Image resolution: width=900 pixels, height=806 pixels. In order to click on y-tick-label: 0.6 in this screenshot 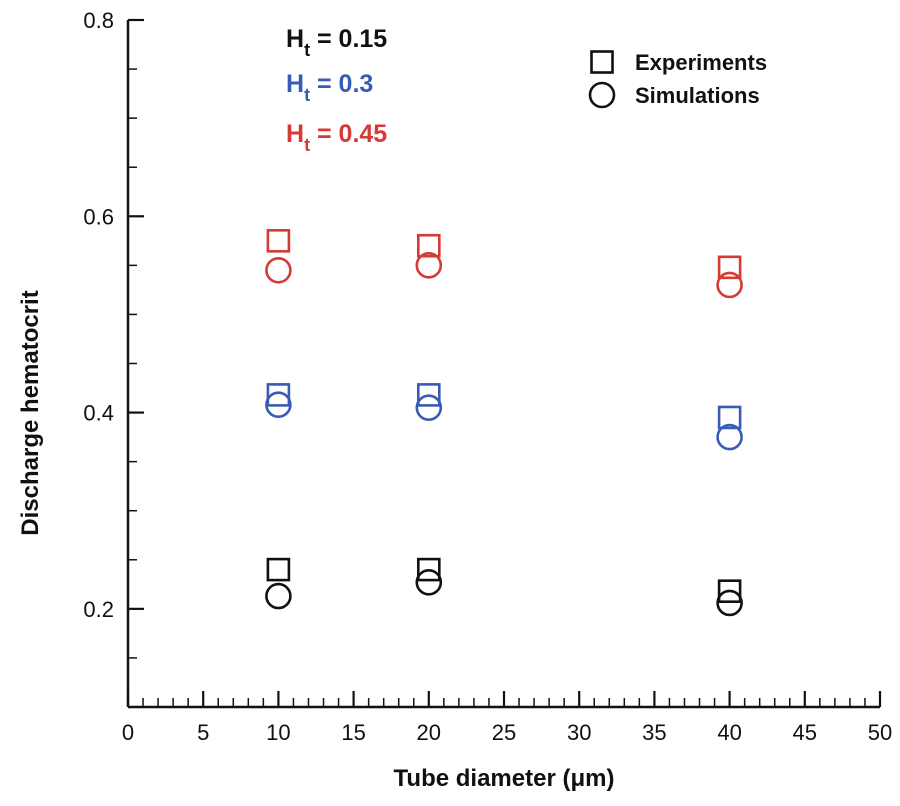, I will do `click(98, 216)`.